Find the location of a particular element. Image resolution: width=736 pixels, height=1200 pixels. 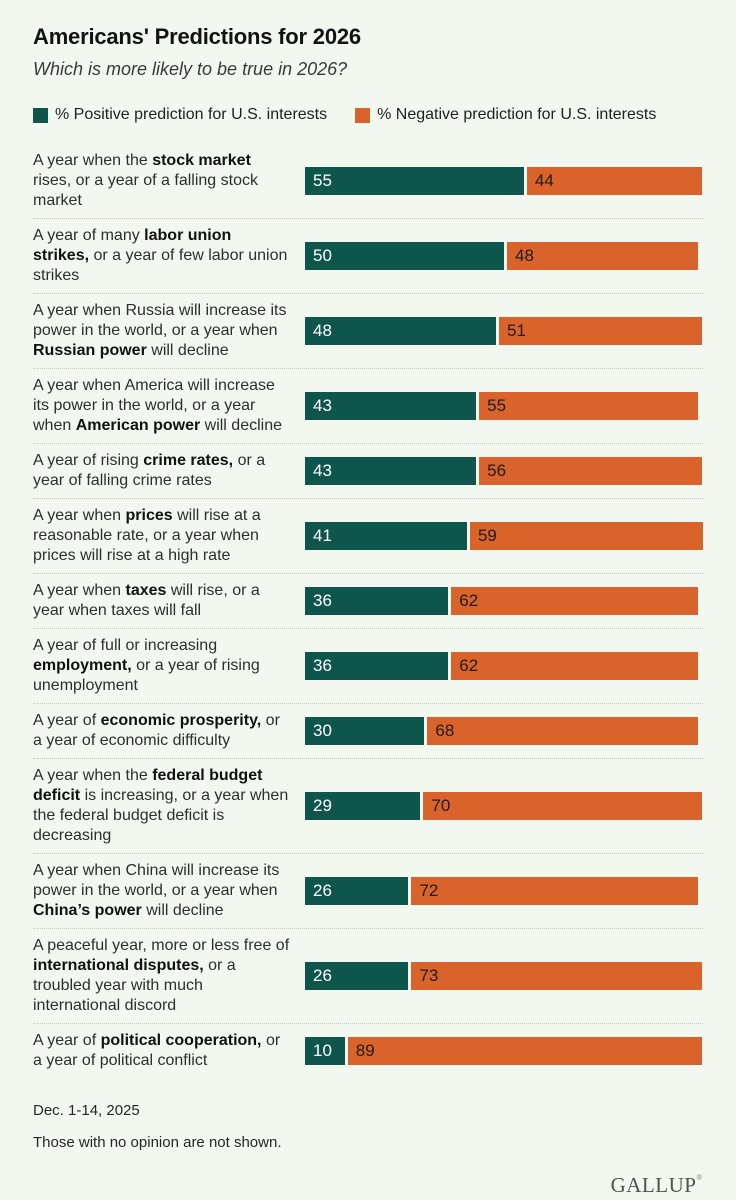

negative-value: 51 is located at coordinates (516, 330).